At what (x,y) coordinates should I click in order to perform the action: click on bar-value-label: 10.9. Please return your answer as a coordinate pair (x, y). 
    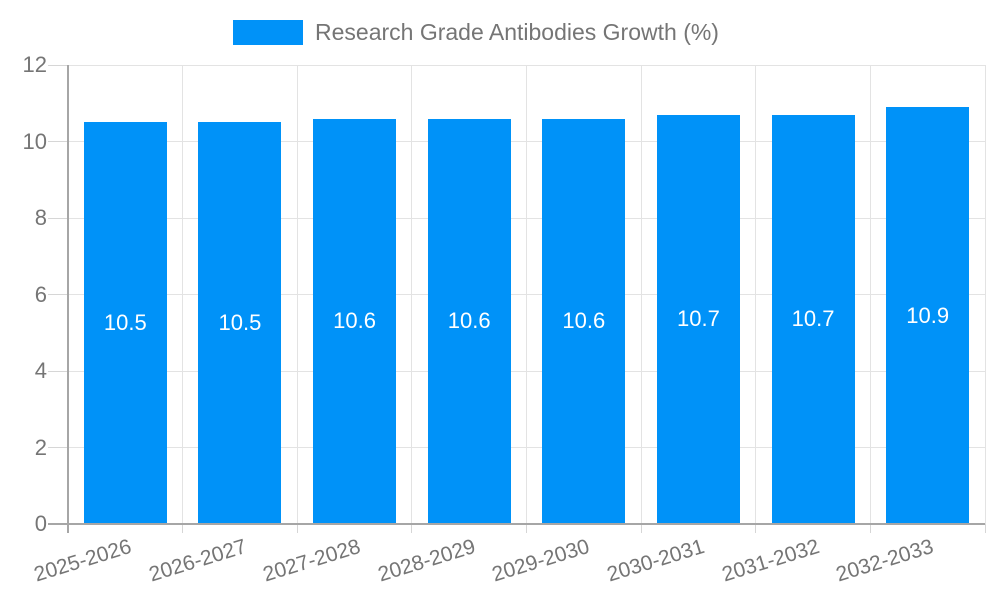
    Looking at the image, I should click on (928, 315).